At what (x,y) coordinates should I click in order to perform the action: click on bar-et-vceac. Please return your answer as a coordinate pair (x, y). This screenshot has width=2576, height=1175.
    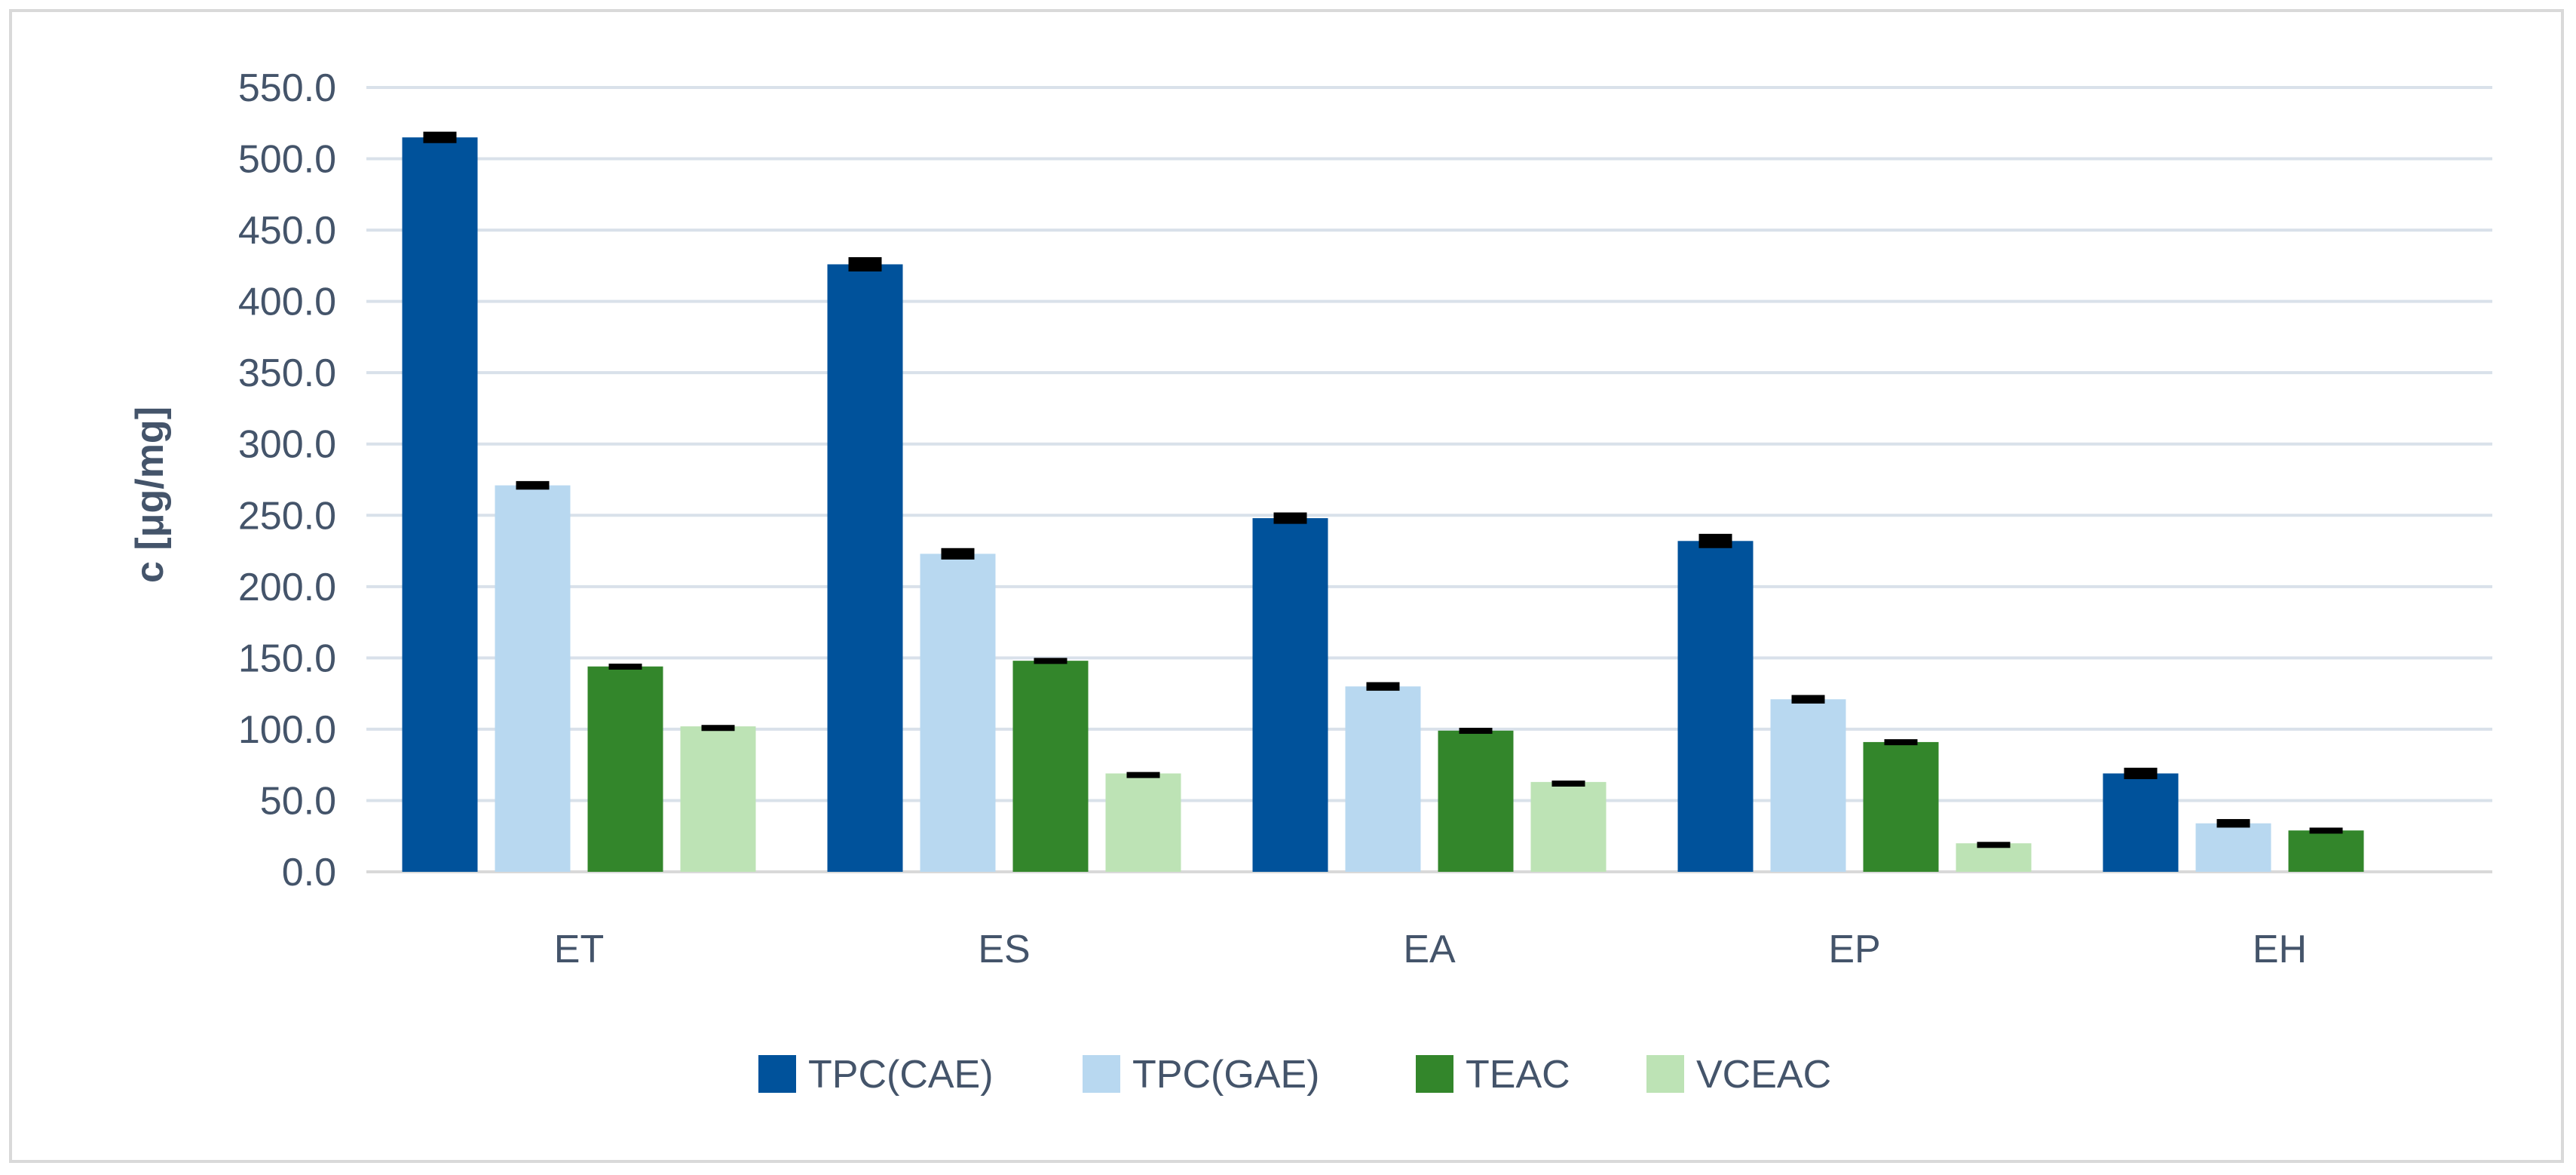
    Looking at the image, I should click on (718, 799).